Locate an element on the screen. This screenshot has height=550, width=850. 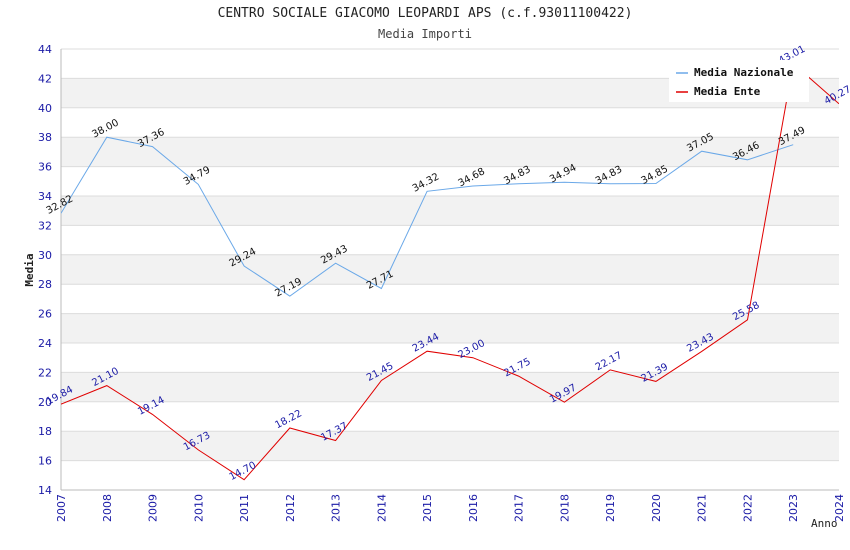
x-tick-label: 2011 is located at coordinates (244, 508).